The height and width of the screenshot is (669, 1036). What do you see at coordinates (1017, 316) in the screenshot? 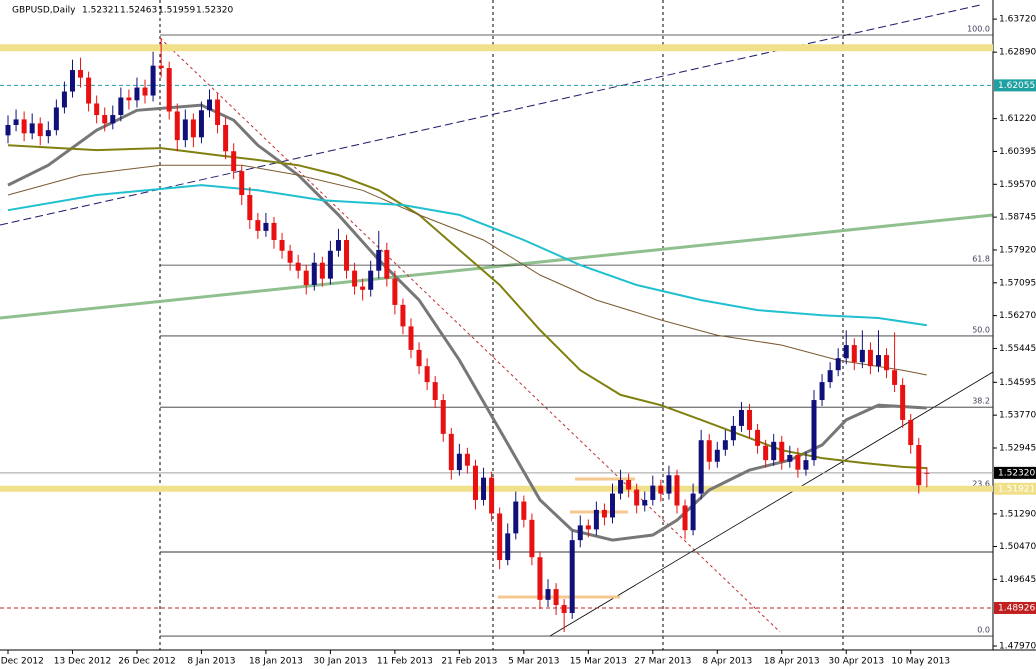
I see `y-tick-label: 1.56270` at bounding box center [1017, 316].